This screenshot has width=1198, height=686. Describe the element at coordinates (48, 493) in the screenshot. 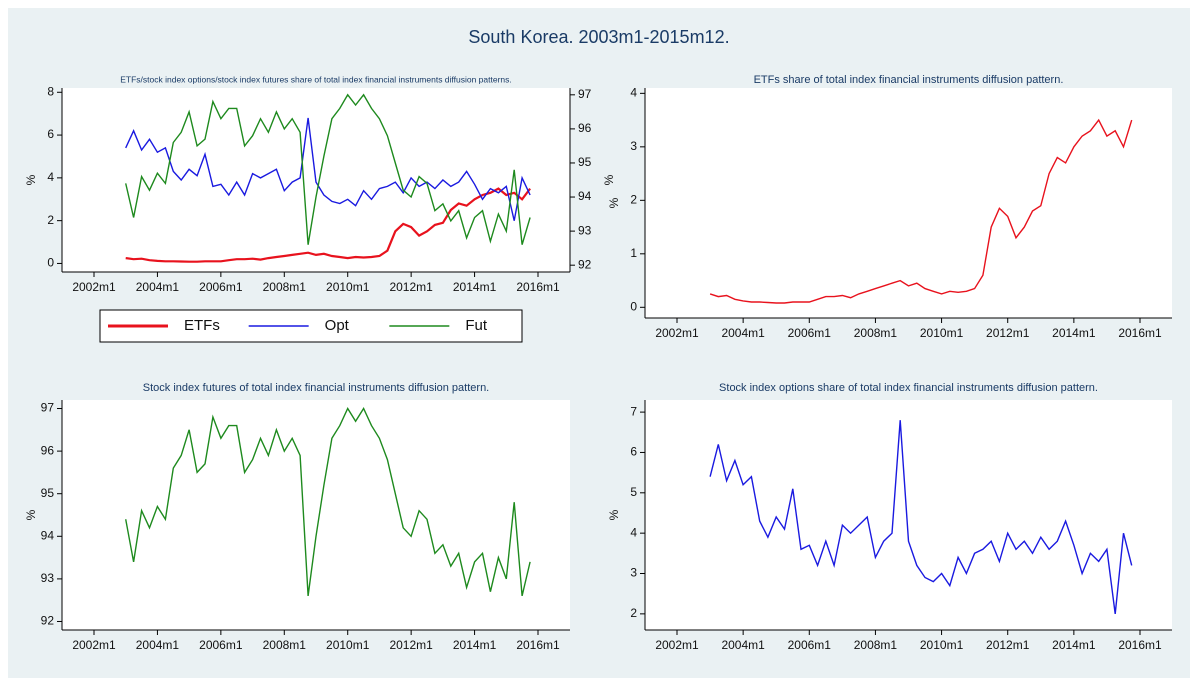

I see `y-tick-label: 95` at that location.